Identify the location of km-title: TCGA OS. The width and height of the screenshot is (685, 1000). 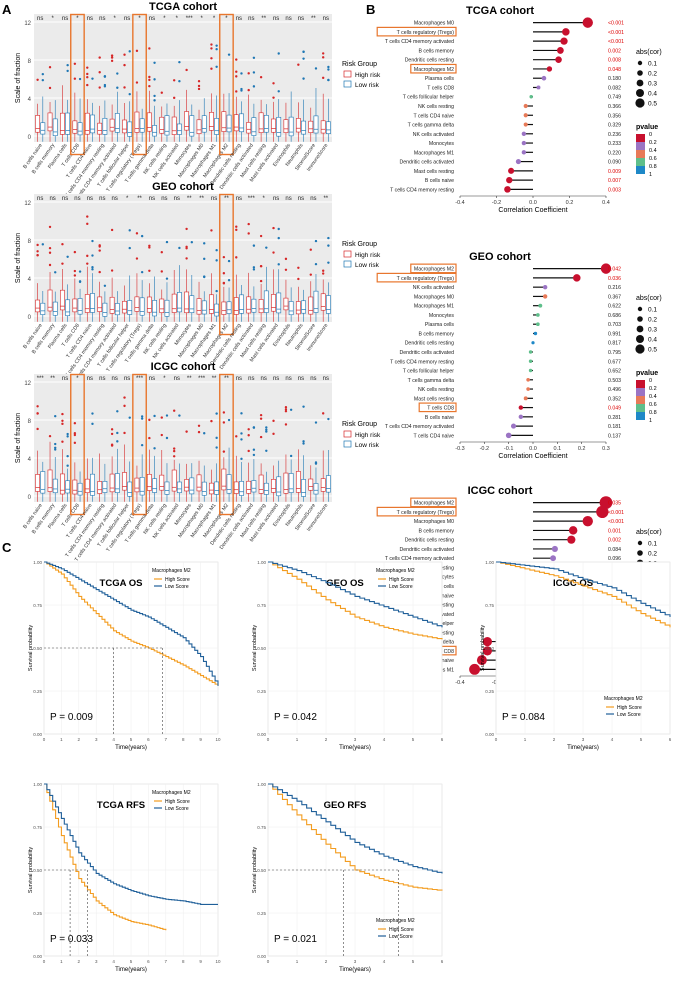
(121, 583).